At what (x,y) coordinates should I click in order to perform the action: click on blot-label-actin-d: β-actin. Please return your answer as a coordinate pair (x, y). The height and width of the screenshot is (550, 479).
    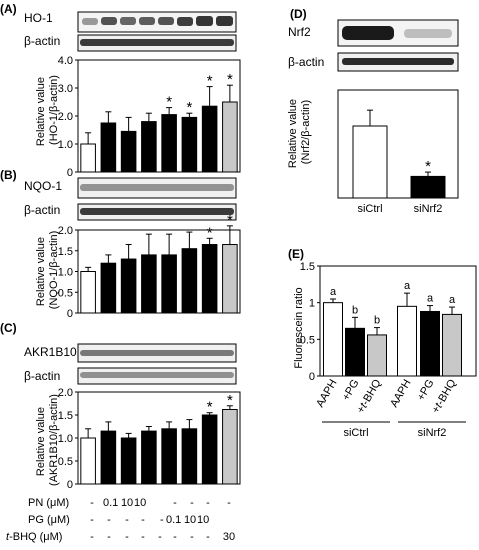
    Looking at the image, I should click on (306, 62).